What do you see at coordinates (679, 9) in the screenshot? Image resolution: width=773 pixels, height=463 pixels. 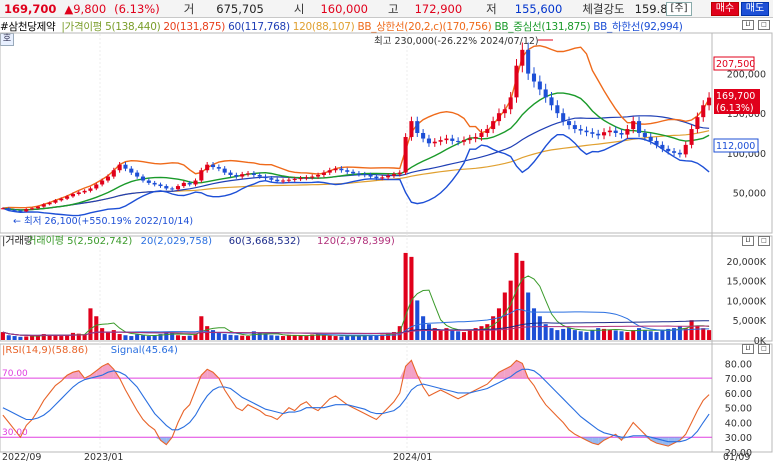 I see `favorite-button: [주]` at bounding box center [679, 9].